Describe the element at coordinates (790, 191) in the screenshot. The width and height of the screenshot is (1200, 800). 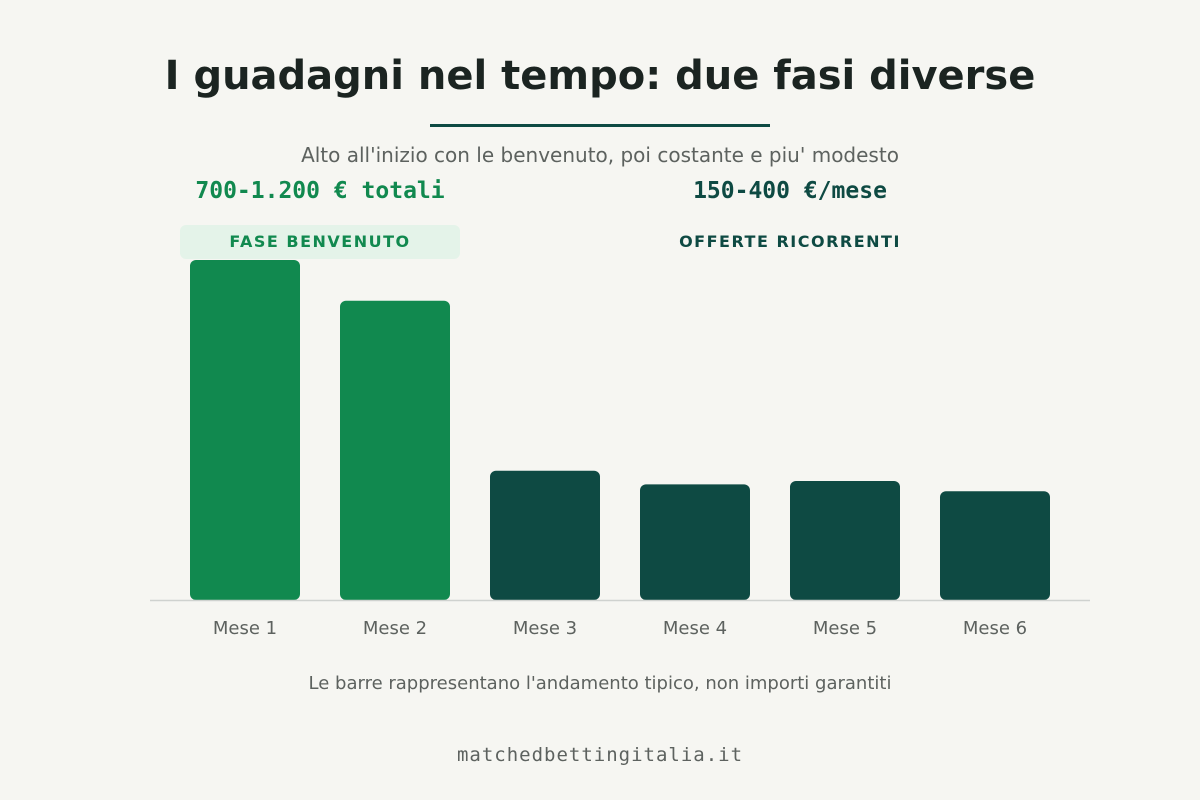
I see `recurring-phase-total: 150-400 €/mese` at that location.